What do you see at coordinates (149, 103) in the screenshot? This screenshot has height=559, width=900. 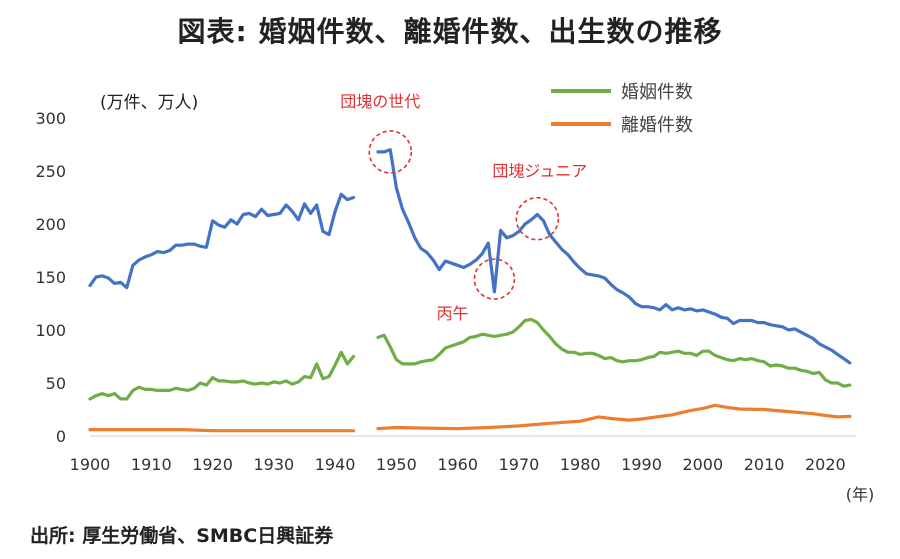 I see `y-axis-unit-label: (万件、万人)` at bounding box center [149, 103].